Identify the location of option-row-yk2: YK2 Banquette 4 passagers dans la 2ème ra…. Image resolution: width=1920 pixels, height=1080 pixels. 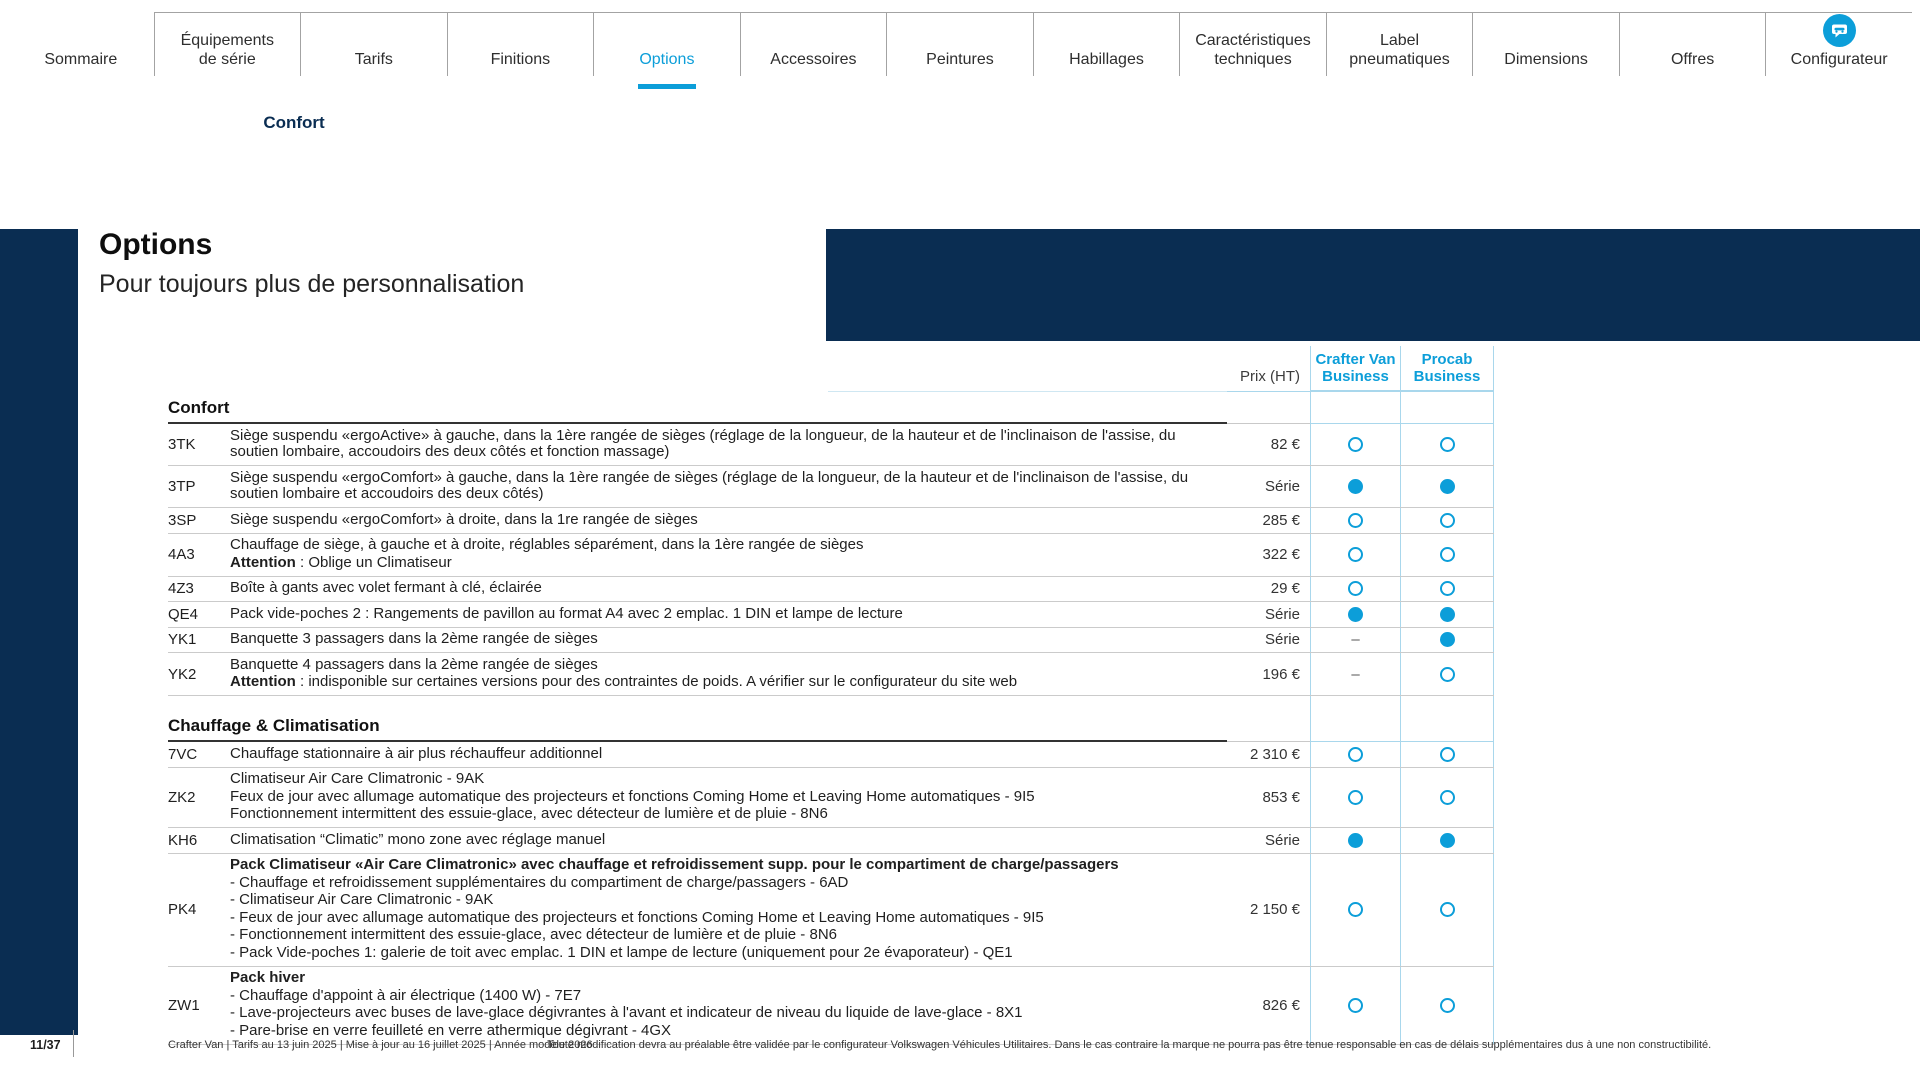
(831, 674).